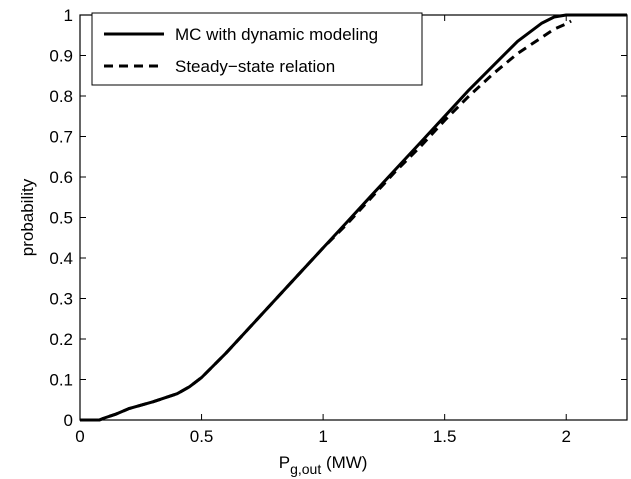 The height and width of the screenshot is (479, 631). I want to click on x-axis-label-unit: (MW), so click(344, 462).